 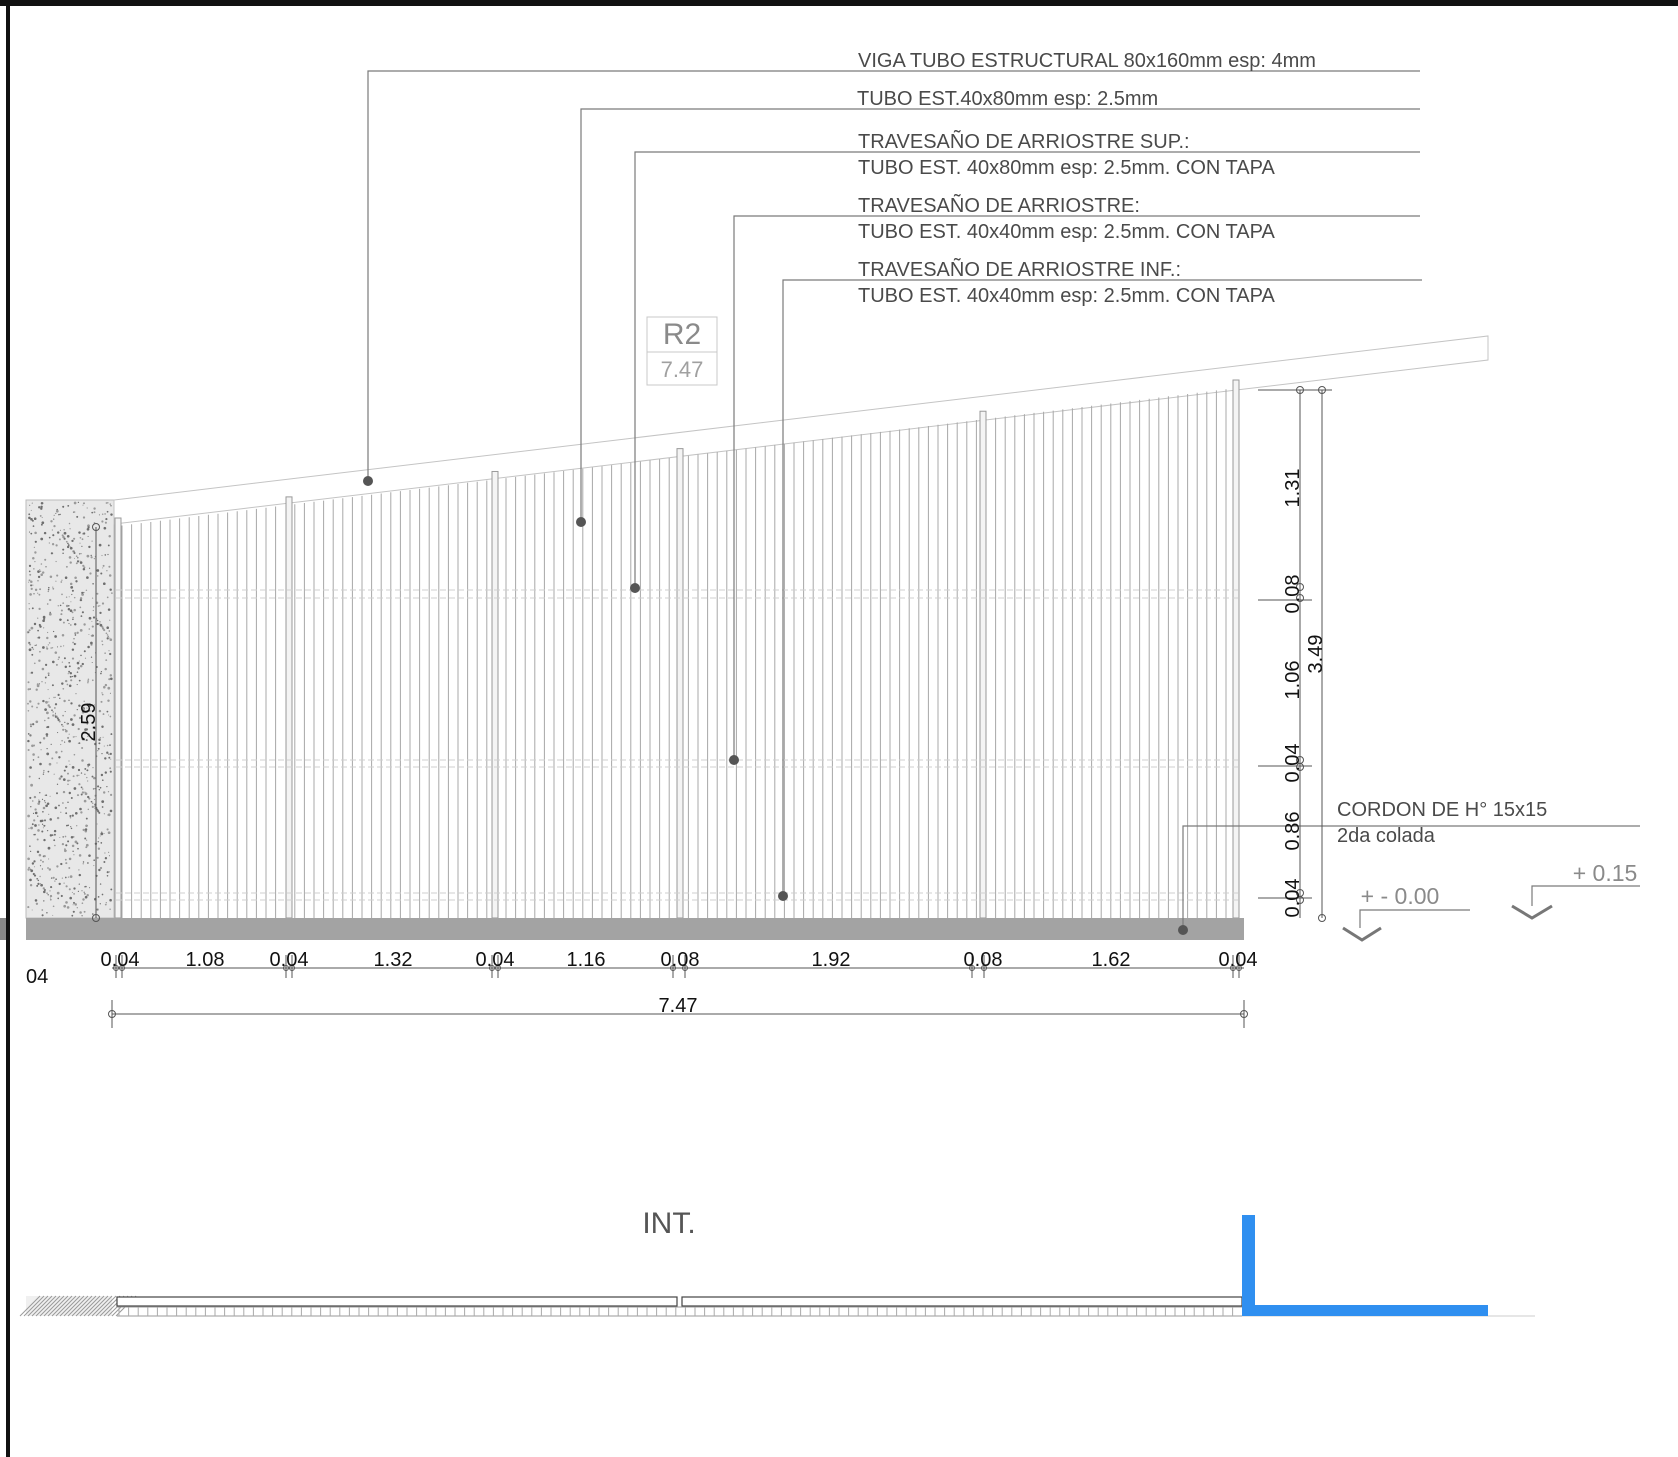 What do you see at coordinates (205, 960) in the screenshot?
I see `dim-h-2: 1.08` at bounding box center [205, 960].